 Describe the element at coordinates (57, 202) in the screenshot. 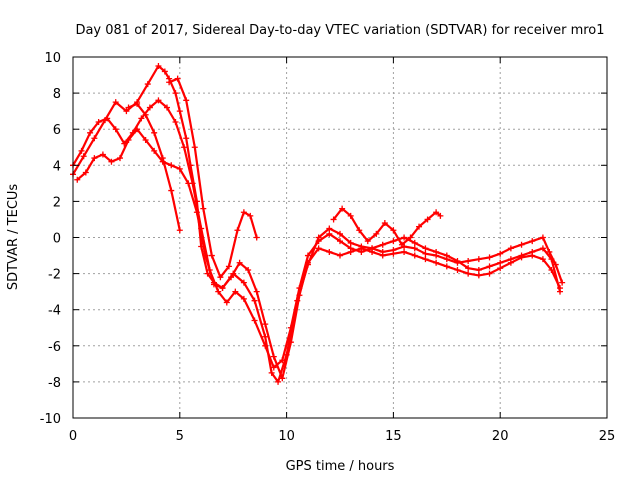

I see `y-tick-label: 2` at that location.